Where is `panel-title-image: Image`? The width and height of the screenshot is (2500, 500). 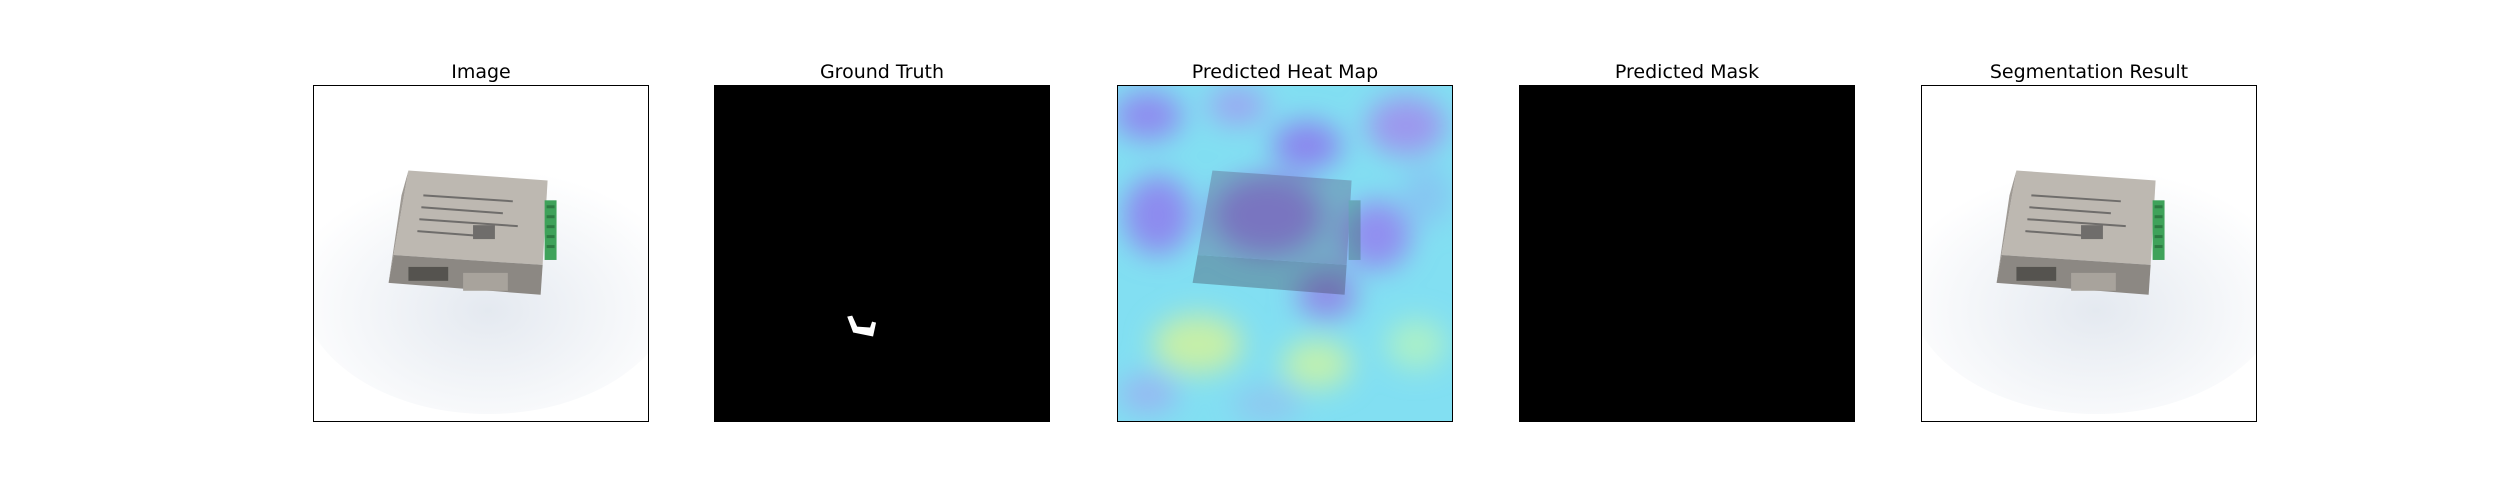
panel-title-image: Image is located at coordinates (481, 72).